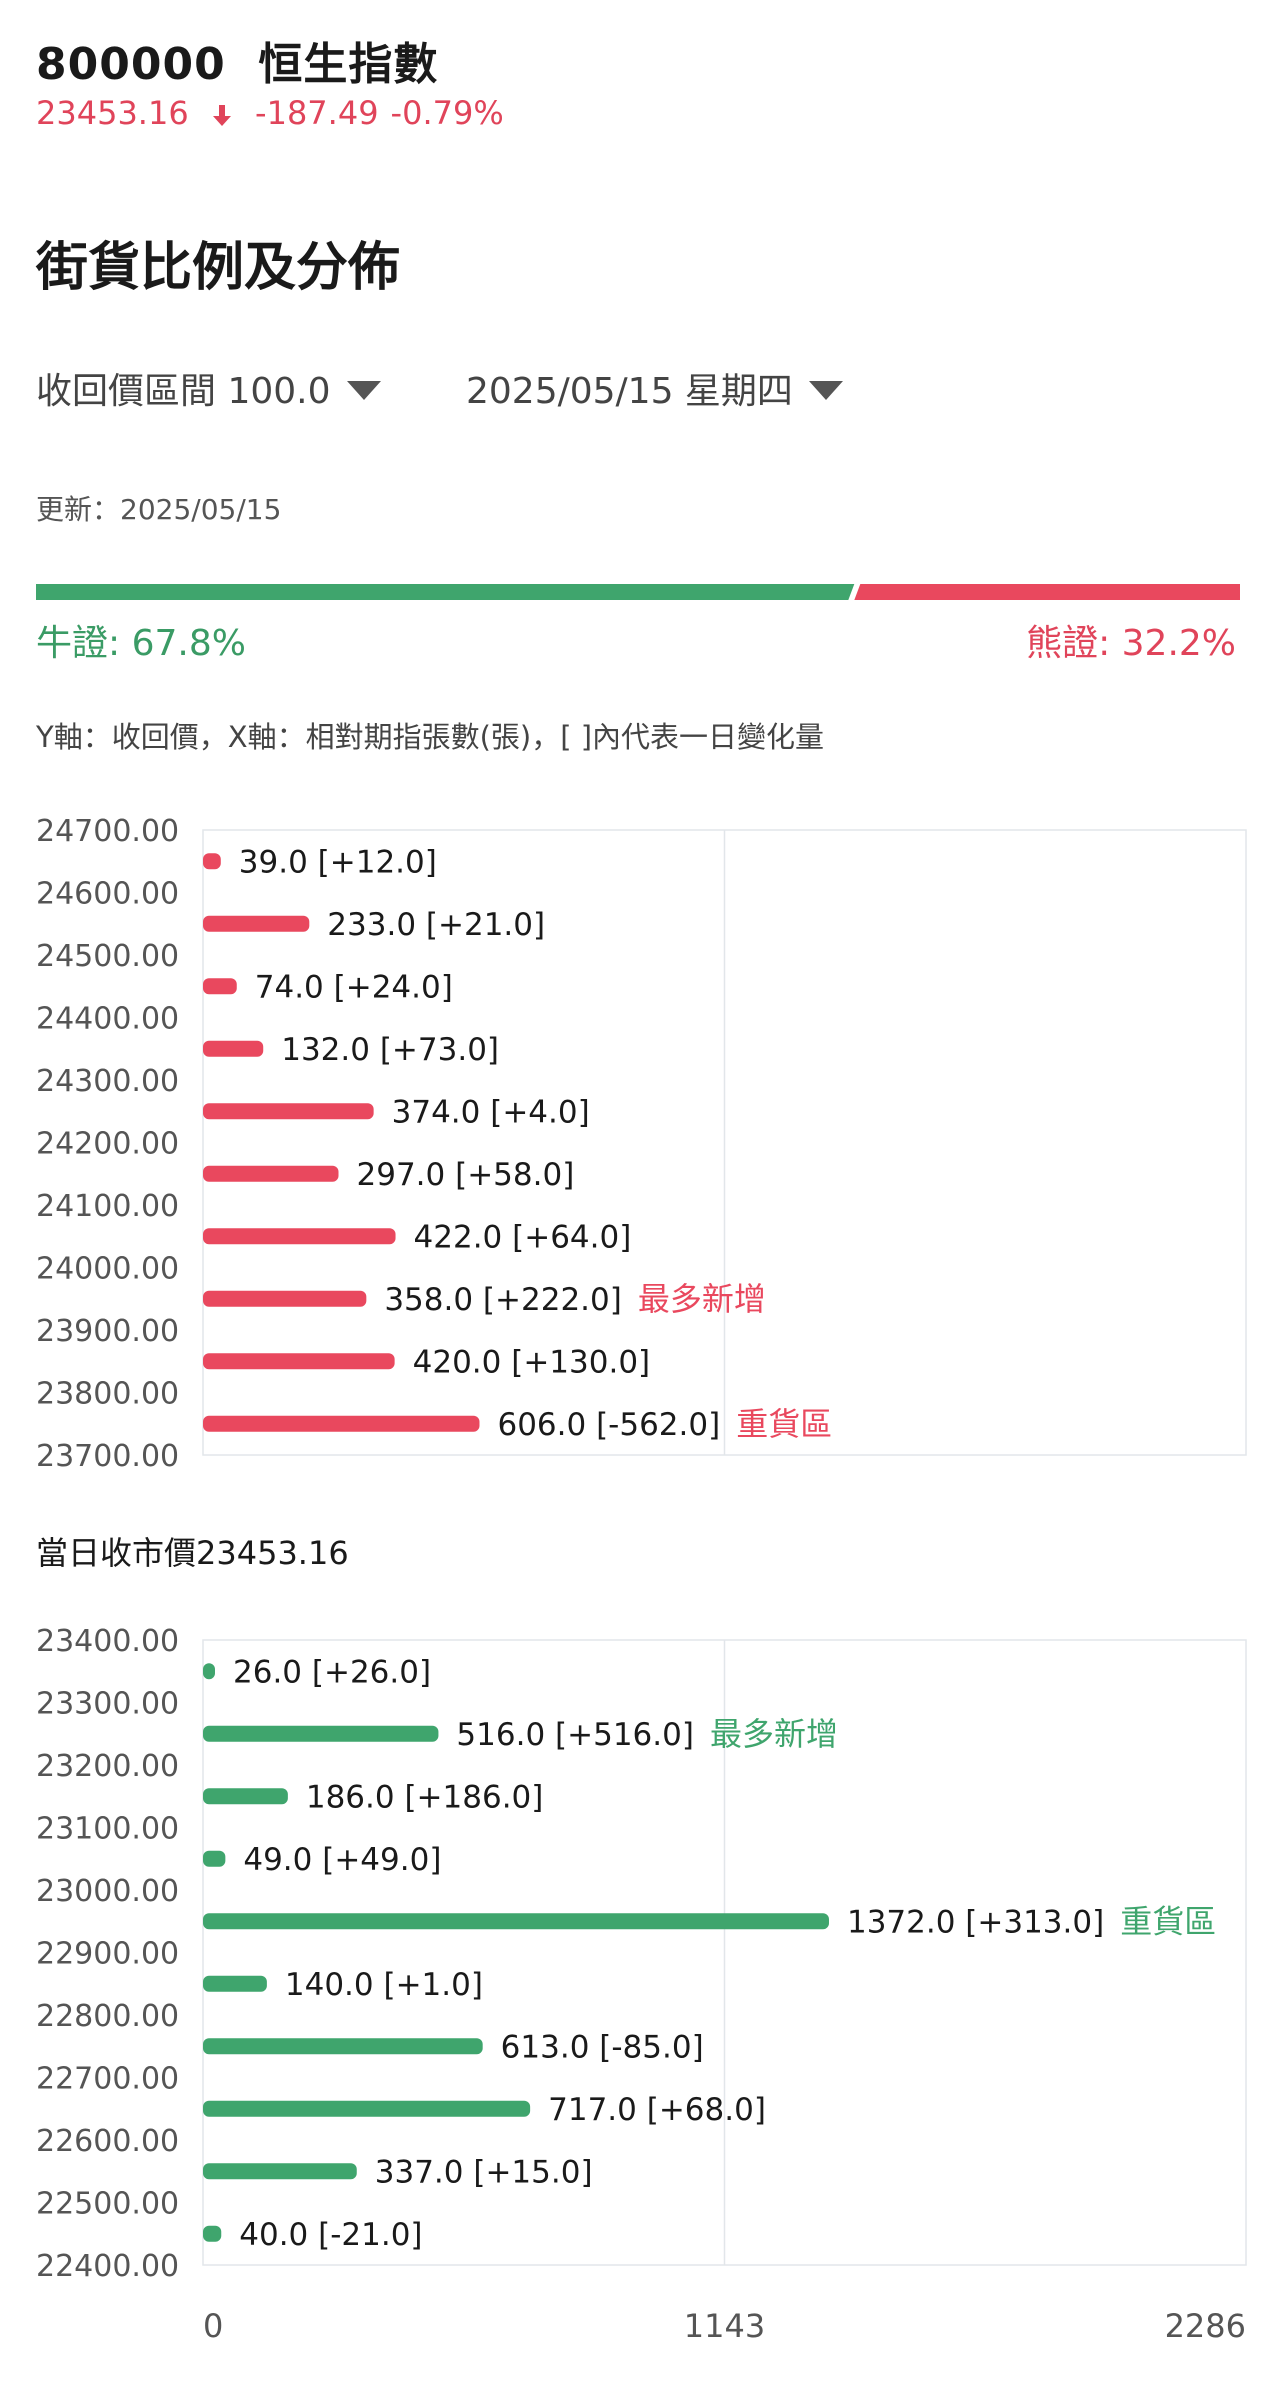 This screenshot has width=1279, height=2406. What do you see at coordinates (107, 1081) in the screenshot?
I see `y-tick-label: 24300.00` at bounding box center [107, 1081].